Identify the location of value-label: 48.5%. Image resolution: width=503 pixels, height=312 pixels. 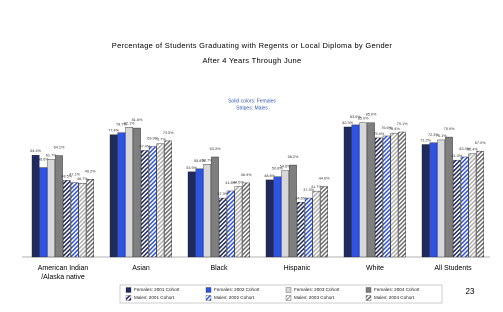
(66, 176).